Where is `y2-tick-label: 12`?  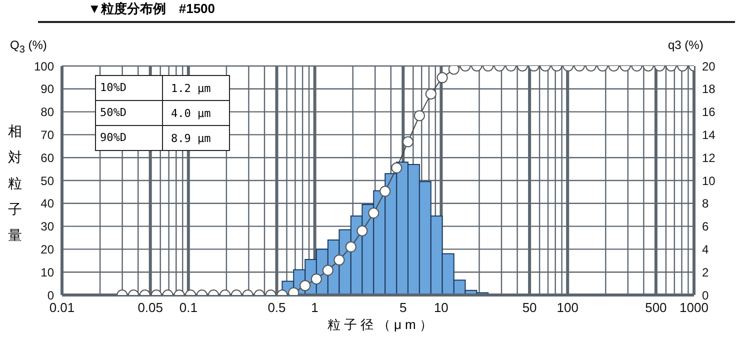 y2-tick-label: 12 is located at coordinates (709, 157).